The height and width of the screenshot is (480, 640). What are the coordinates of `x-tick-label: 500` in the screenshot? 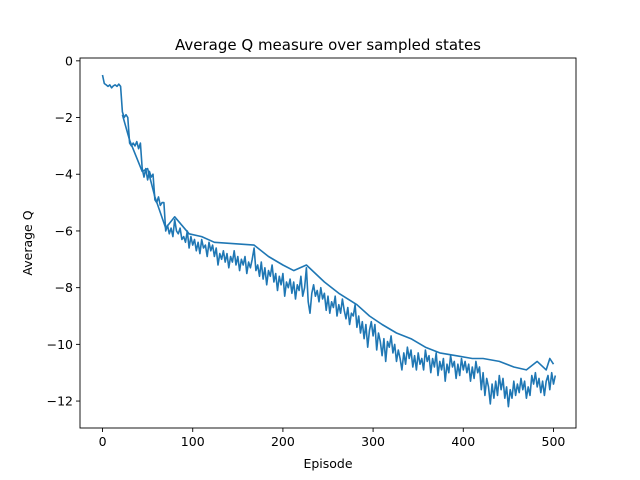 It's located at (554, 441).